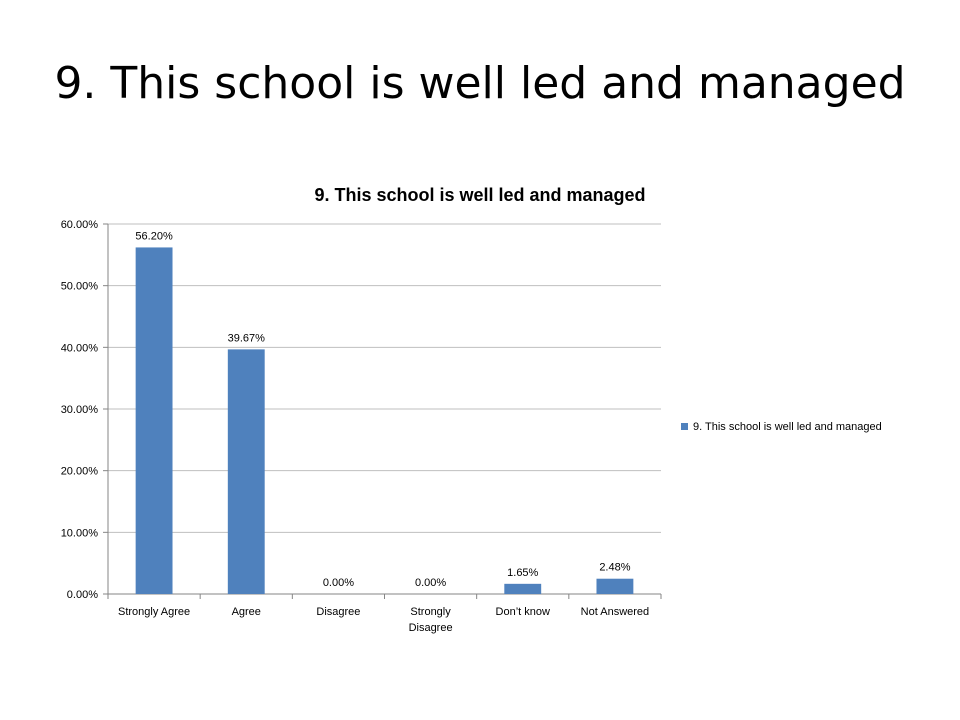 The image size is (960, 720). Describe the element at coordinates (479, 195) in the screenshot. I see `chart-title: 9. This school is well led and managed` at that location.